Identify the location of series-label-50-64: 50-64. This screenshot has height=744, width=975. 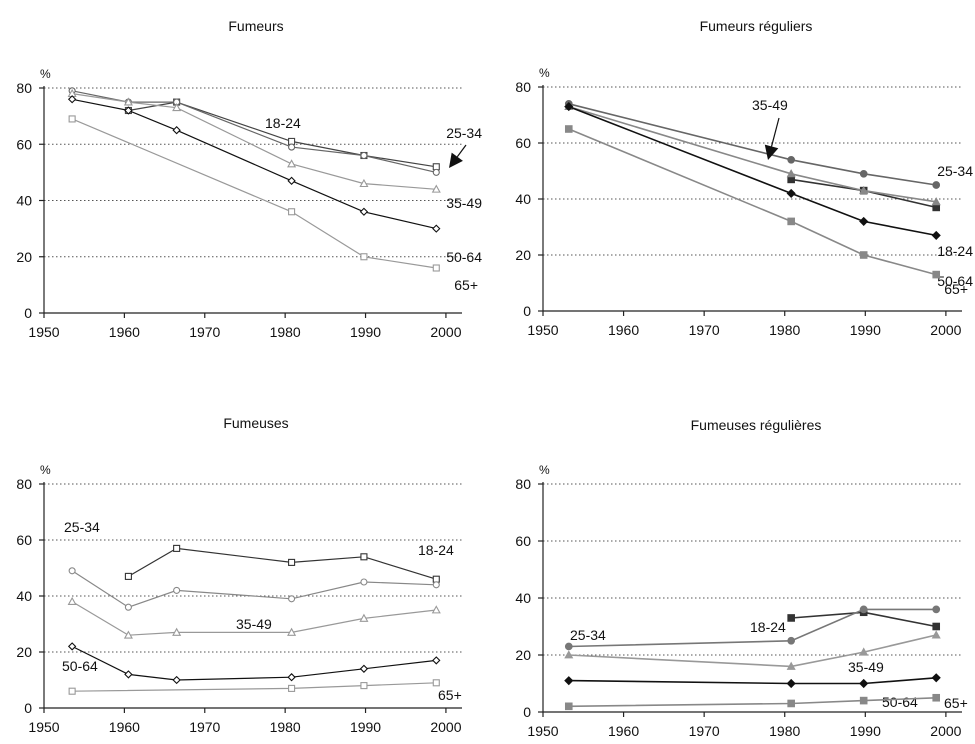
(80, 666).